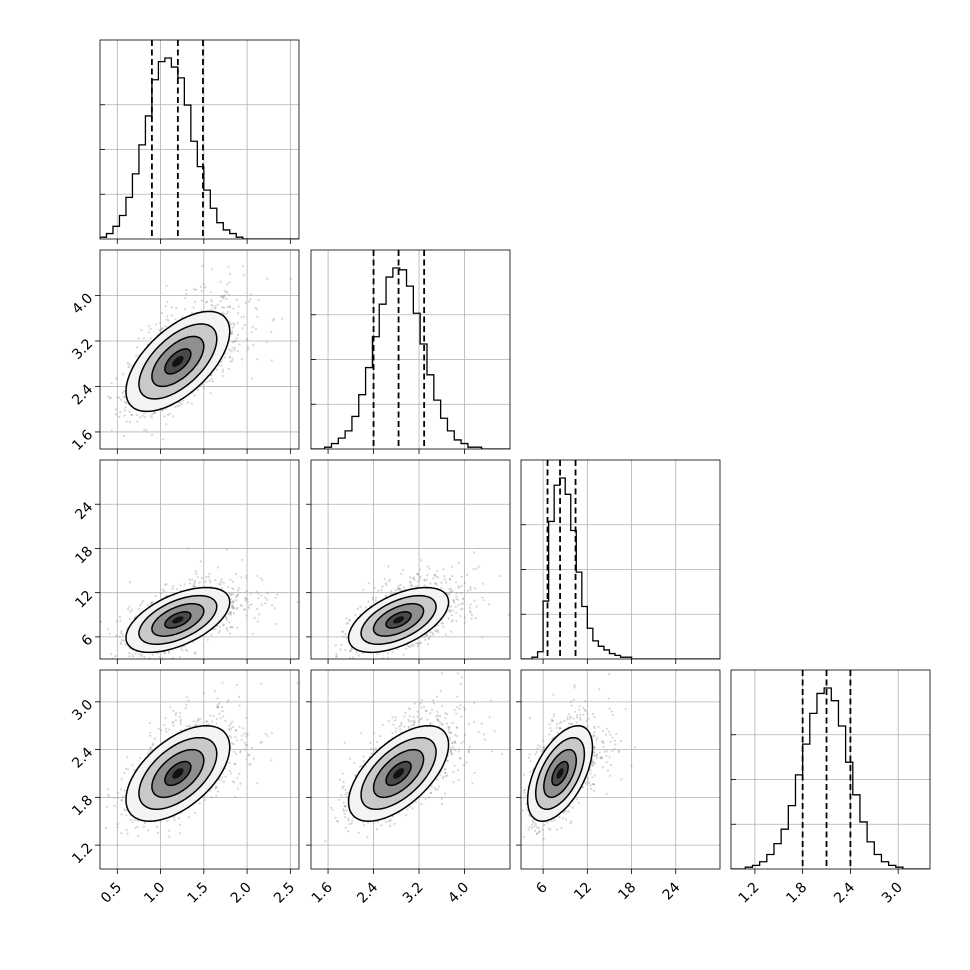 Image resolution: width=970 pixels, height=970 pixels. I want to click on panel-frame, so click(410, 559).